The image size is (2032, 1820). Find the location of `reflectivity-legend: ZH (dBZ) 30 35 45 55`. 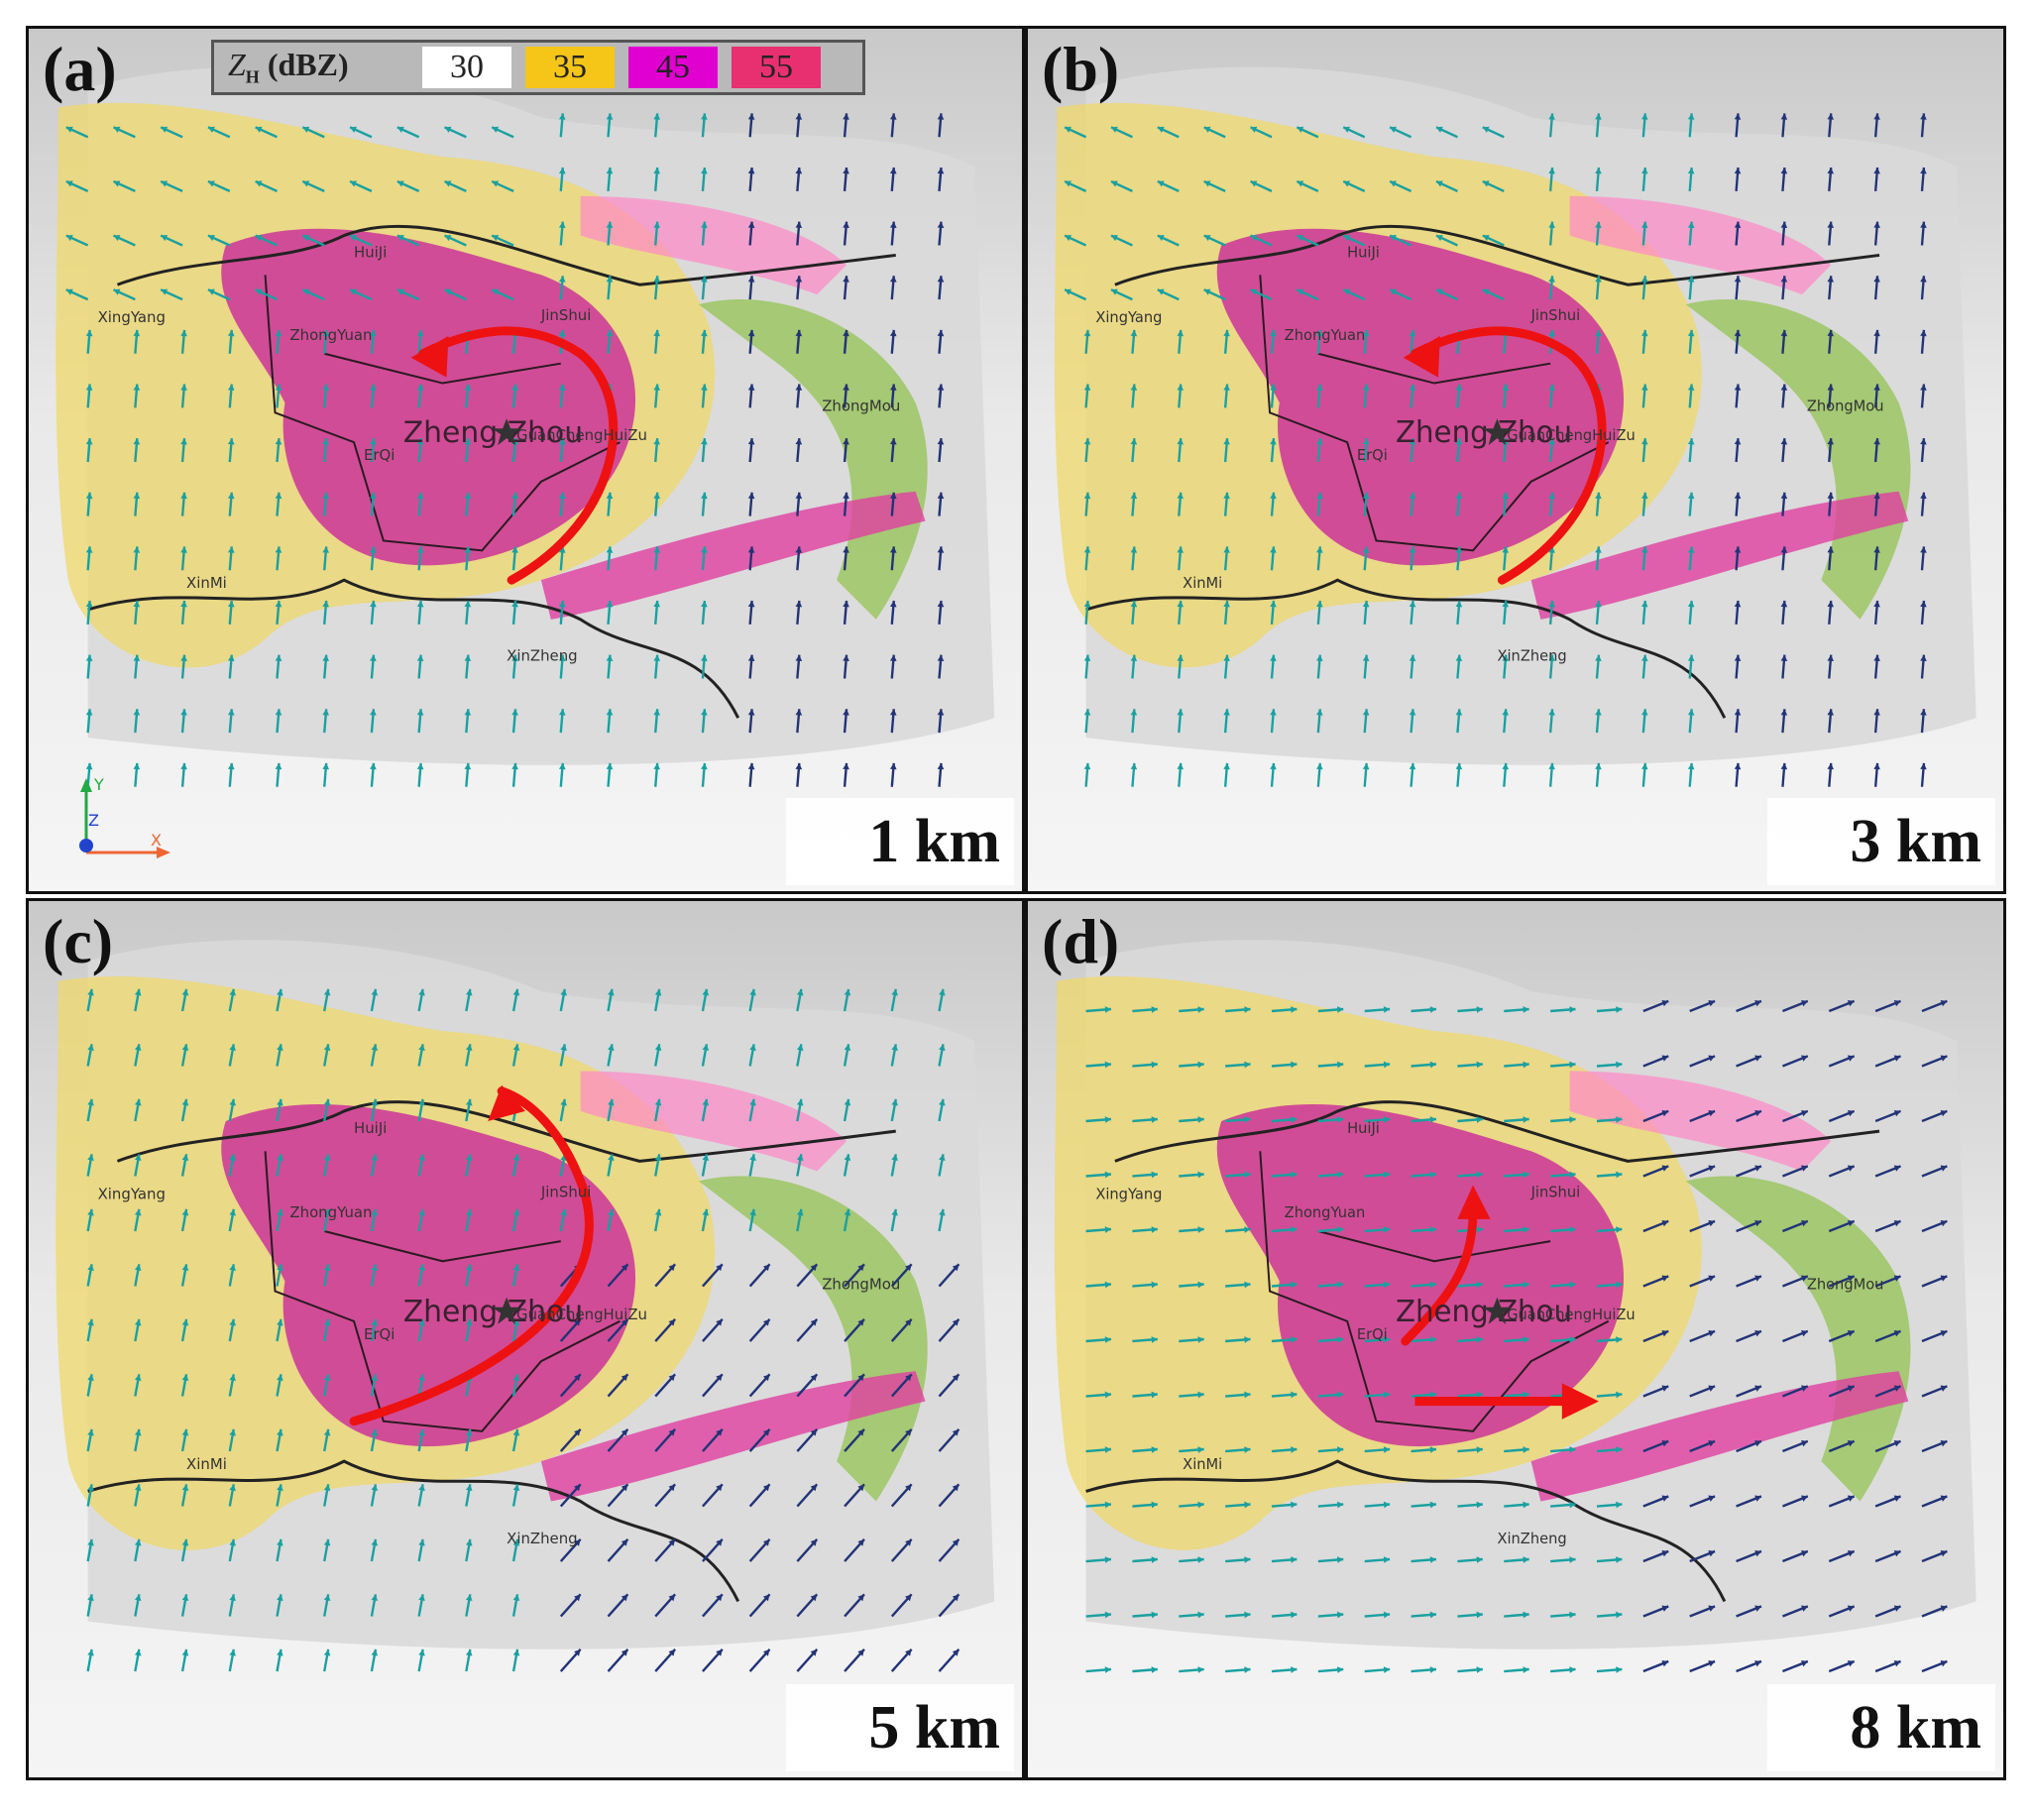

reflectivity-legend: ZH (dBZ) 30 35 45 55 is located at coordinates (538, 67).